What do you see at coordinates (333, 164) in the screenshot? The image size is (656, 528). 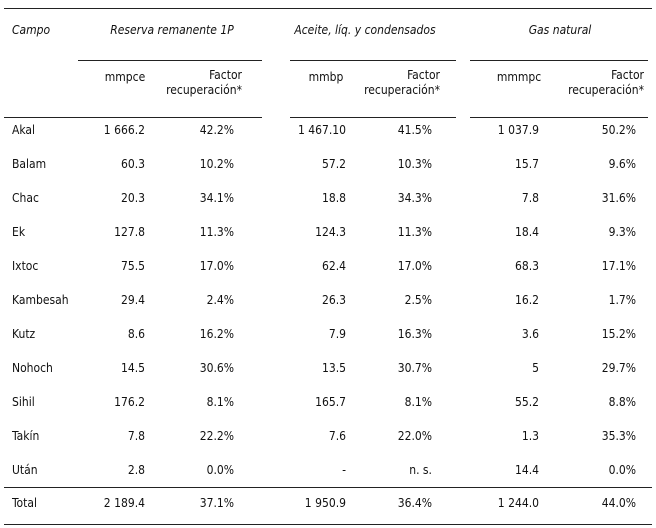 I see `row-cell: 57.2` at bounding box center [333, 164].